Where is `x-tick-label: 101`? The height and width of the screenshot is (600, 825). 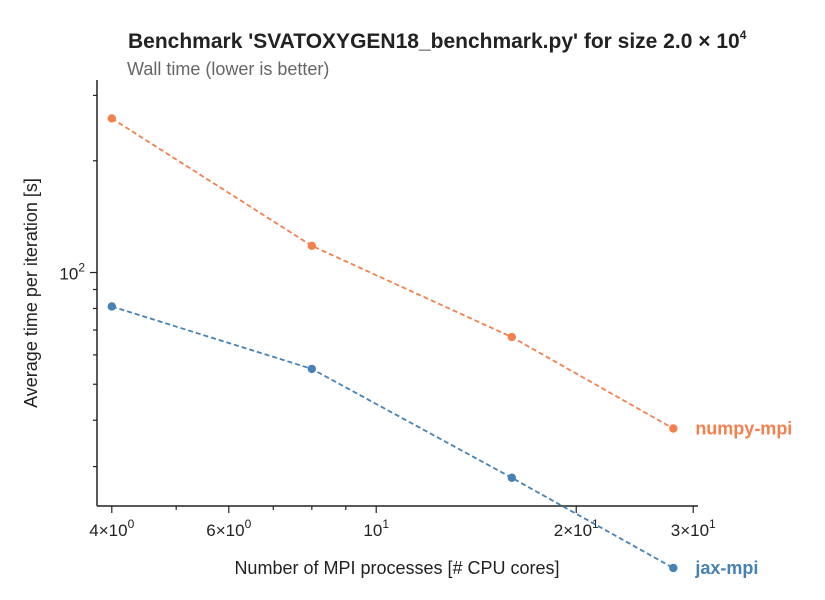
x-tick-label: 101 is located at coordinates (376, 528).